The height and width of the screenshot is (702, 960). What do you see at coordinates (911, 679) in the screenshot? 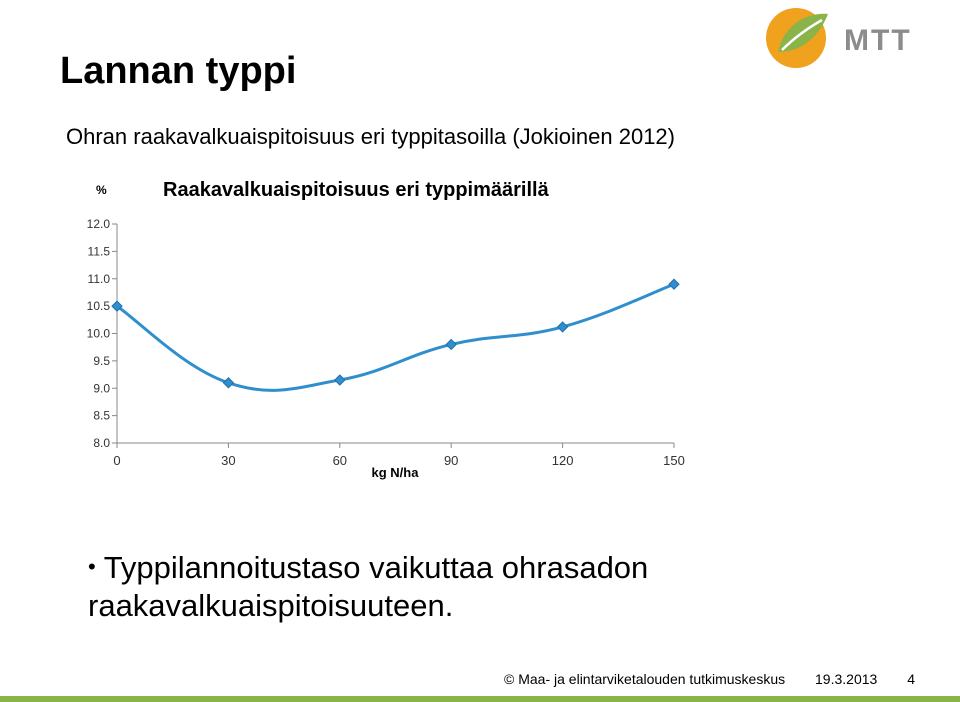
I see `footer-page-number: 4` at bounding box center [911, 679].